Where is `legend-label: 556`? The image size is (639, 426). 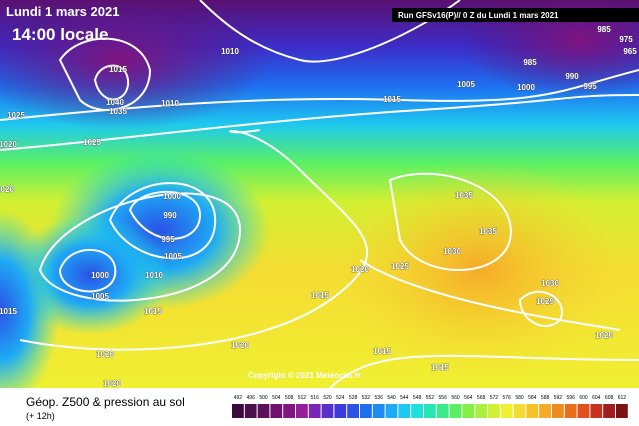
legend-label: 556 is located at coordinates (443, 398).